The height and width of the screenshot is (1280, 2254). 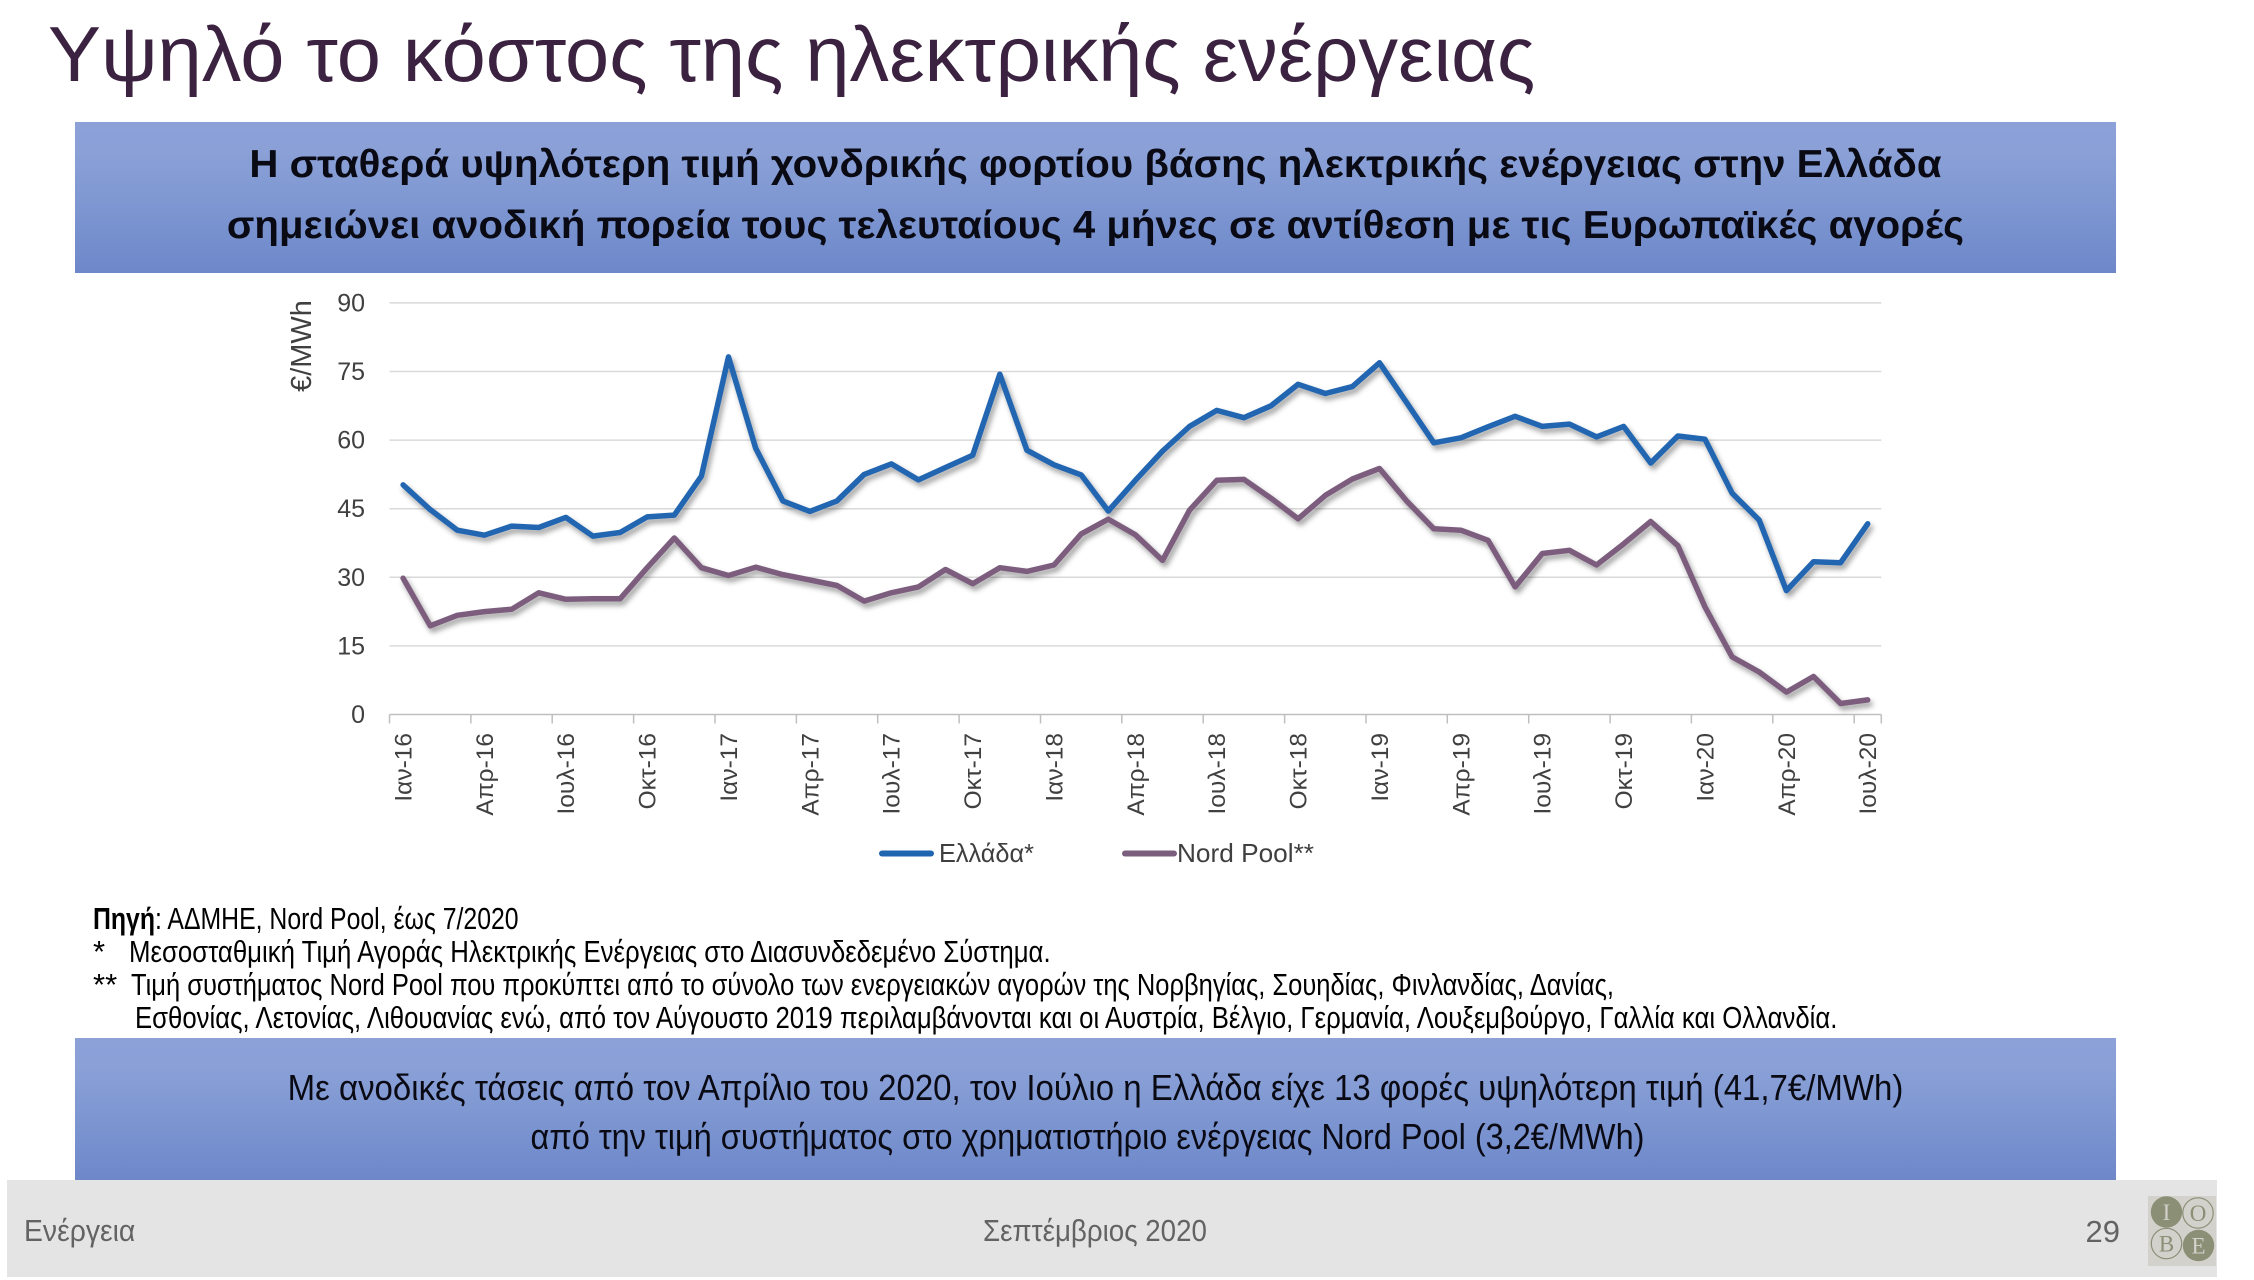 I want to click on svg-text: Ιουλ-20, so click(x=1868, y=774).